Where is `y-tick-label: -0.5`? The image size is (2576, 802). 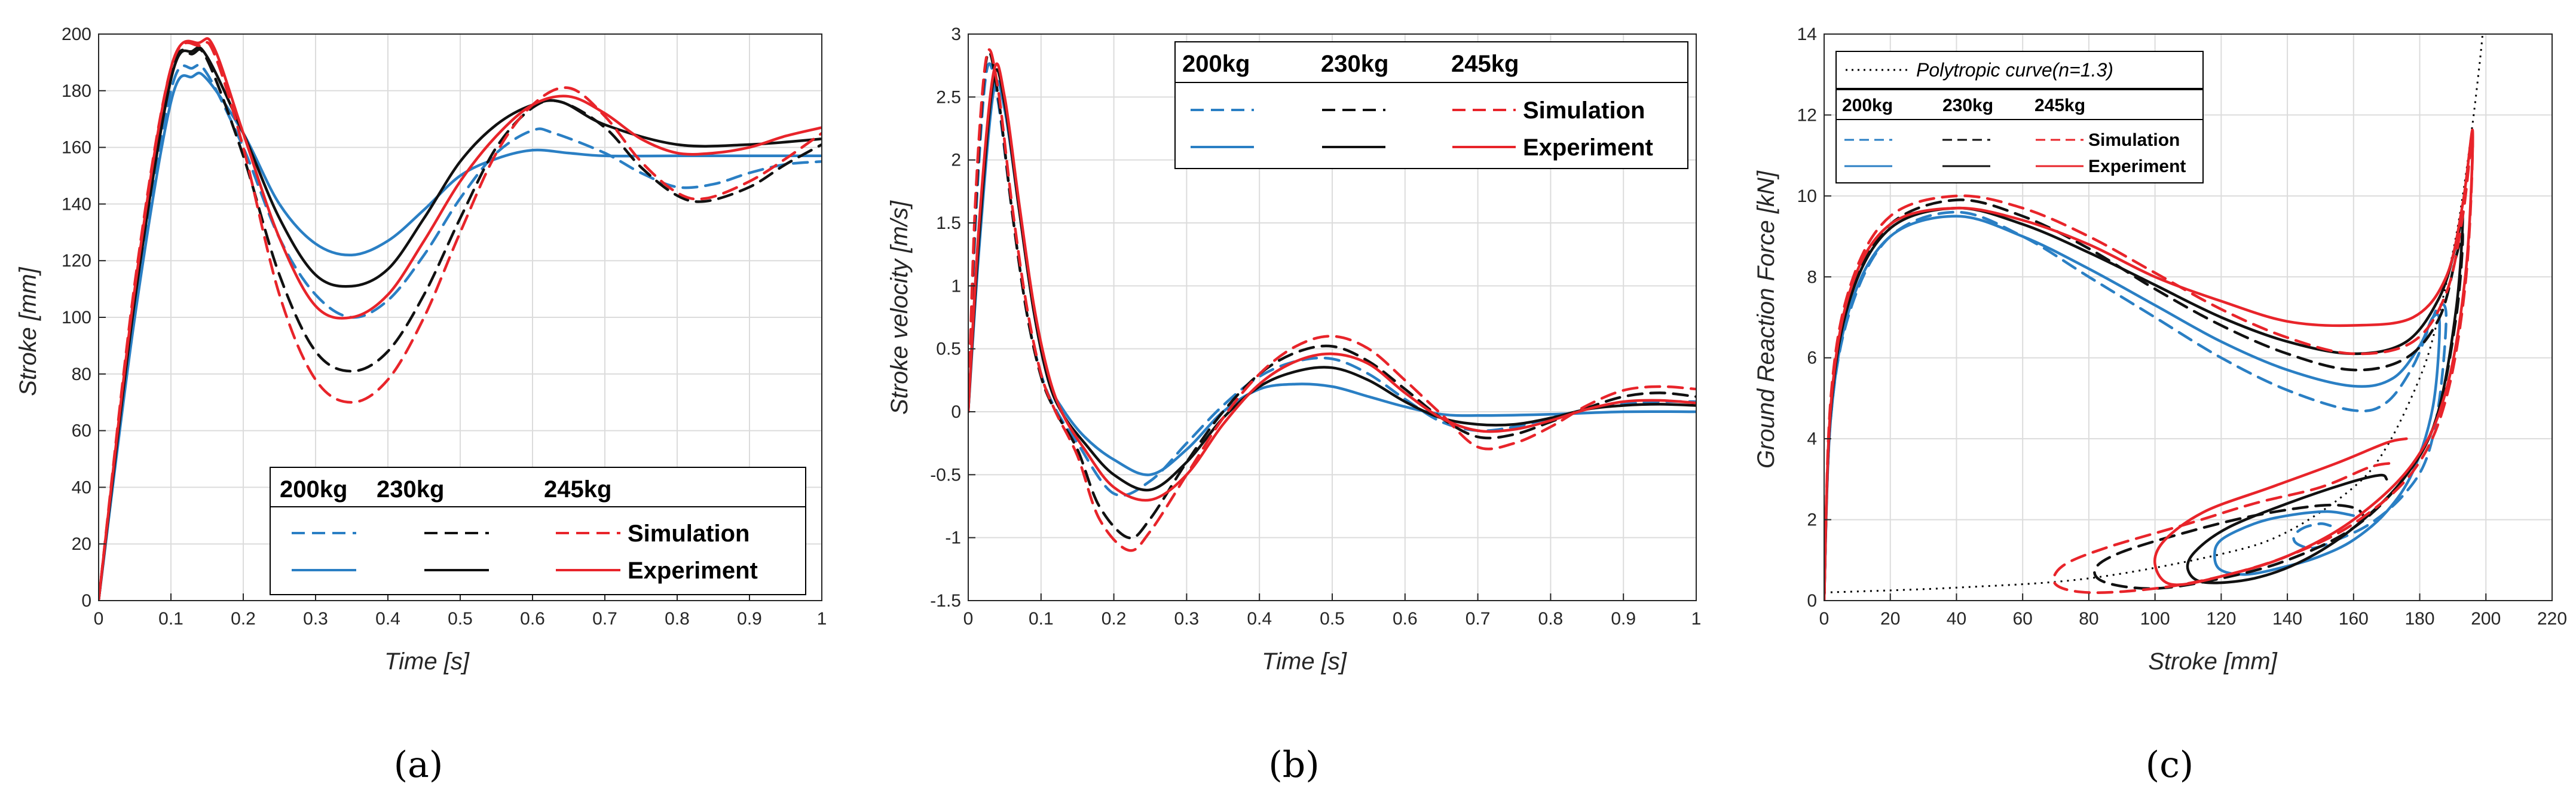
y-tick-label: -0.5 is located at coordinates (945, 475).